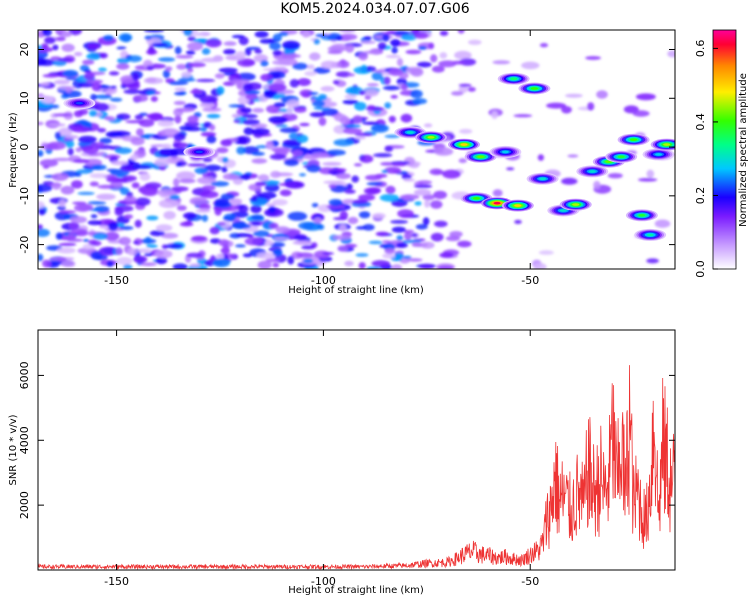 The width and height of the screenshot is (750, 600). What do you see at coordinates (24, 375) in the screenshot?
I see `snr-ytick-label: 6000` at bounding box center [24, 375].